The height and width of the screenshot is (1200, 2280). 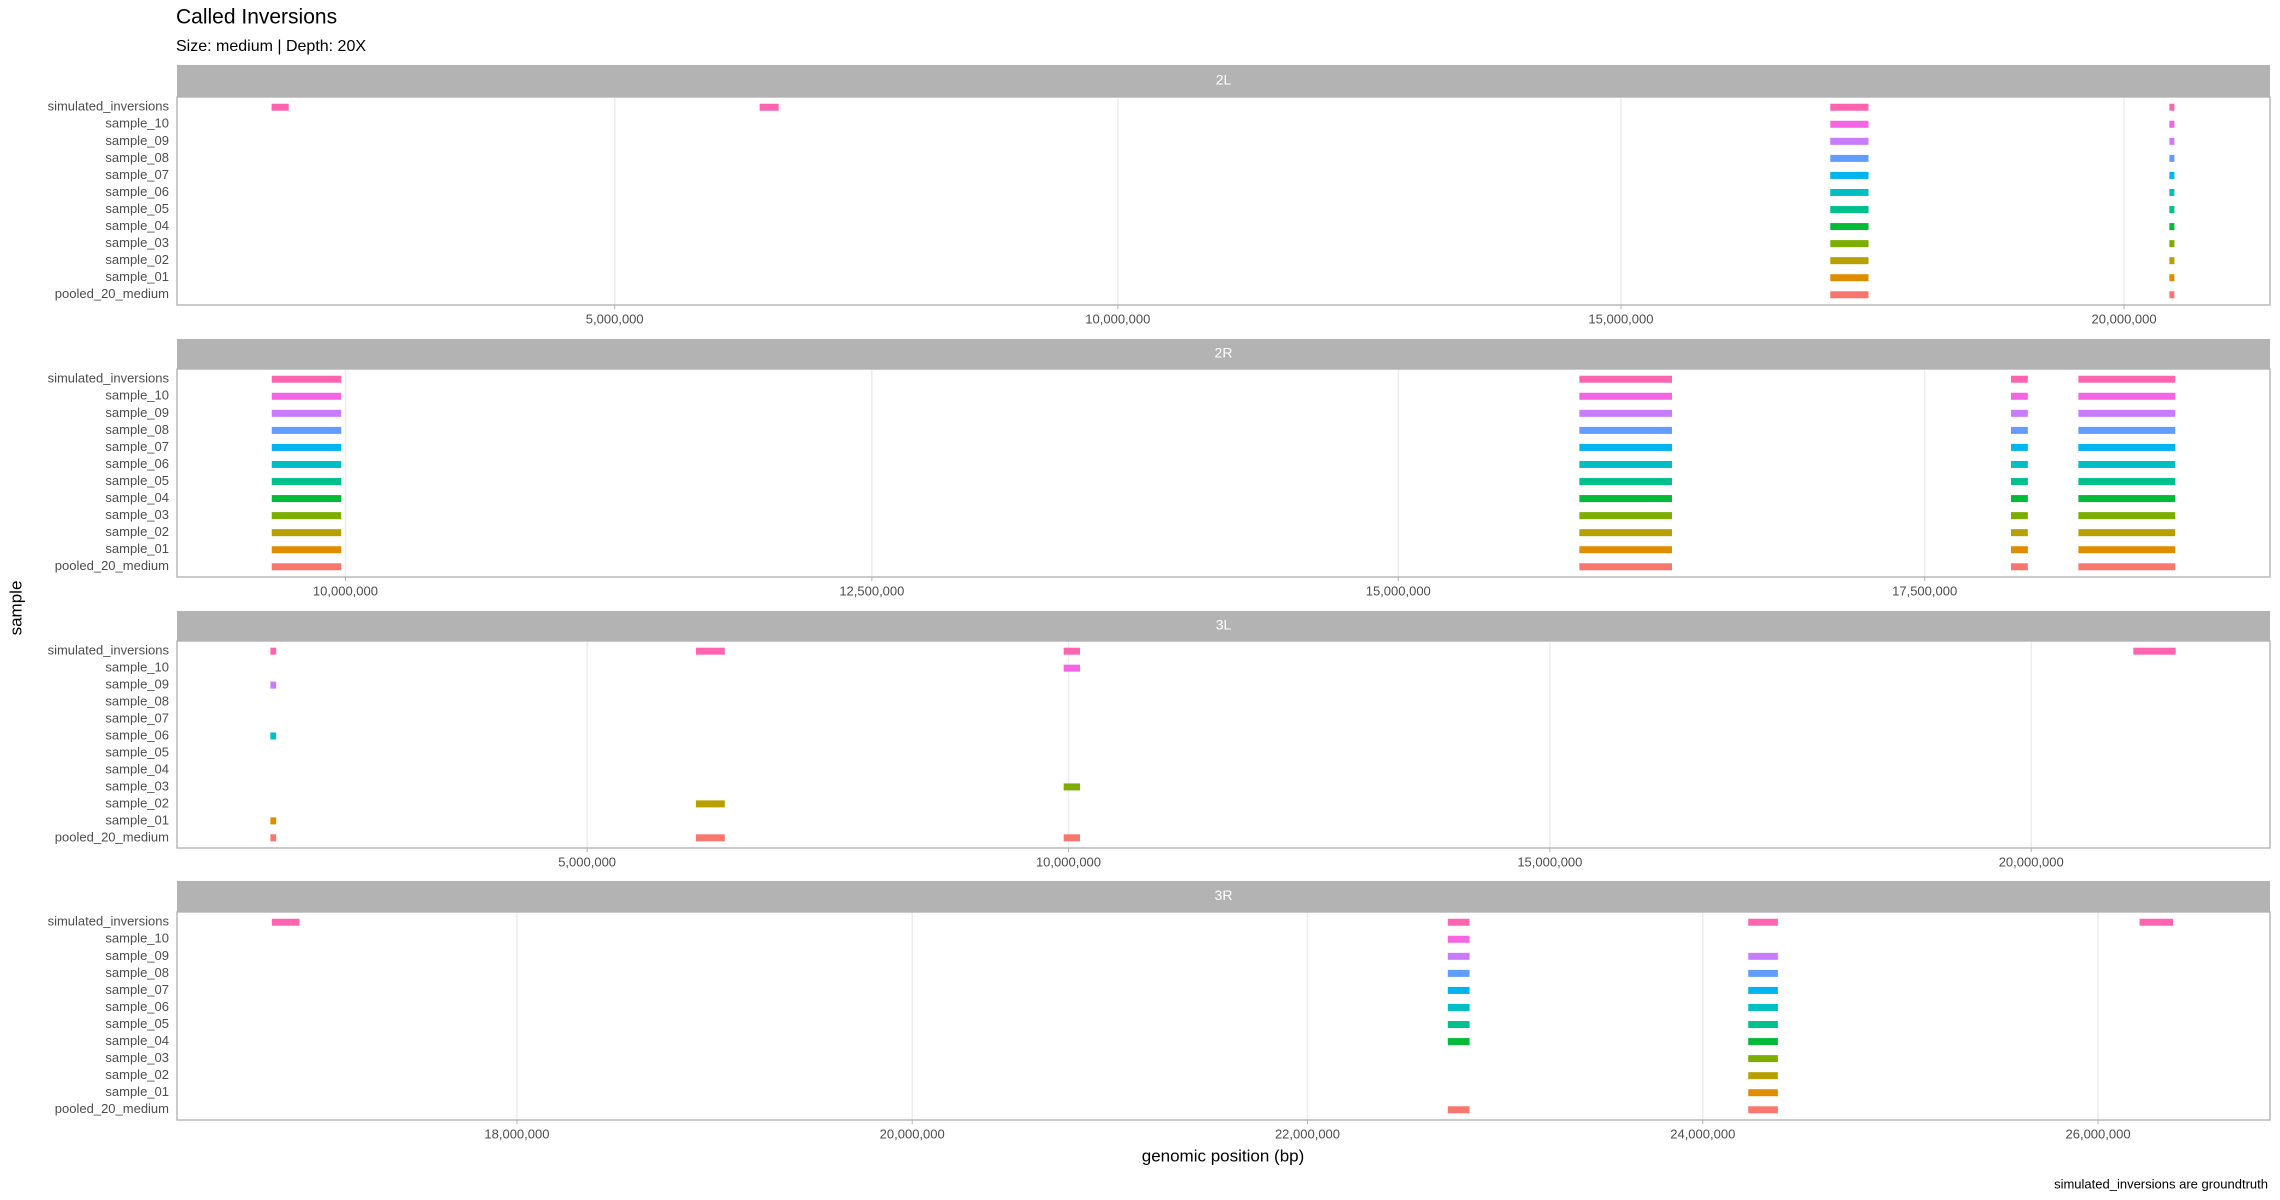 I want to click on x-tick-label: 26,000,000, so click(x=2098, y=1133).